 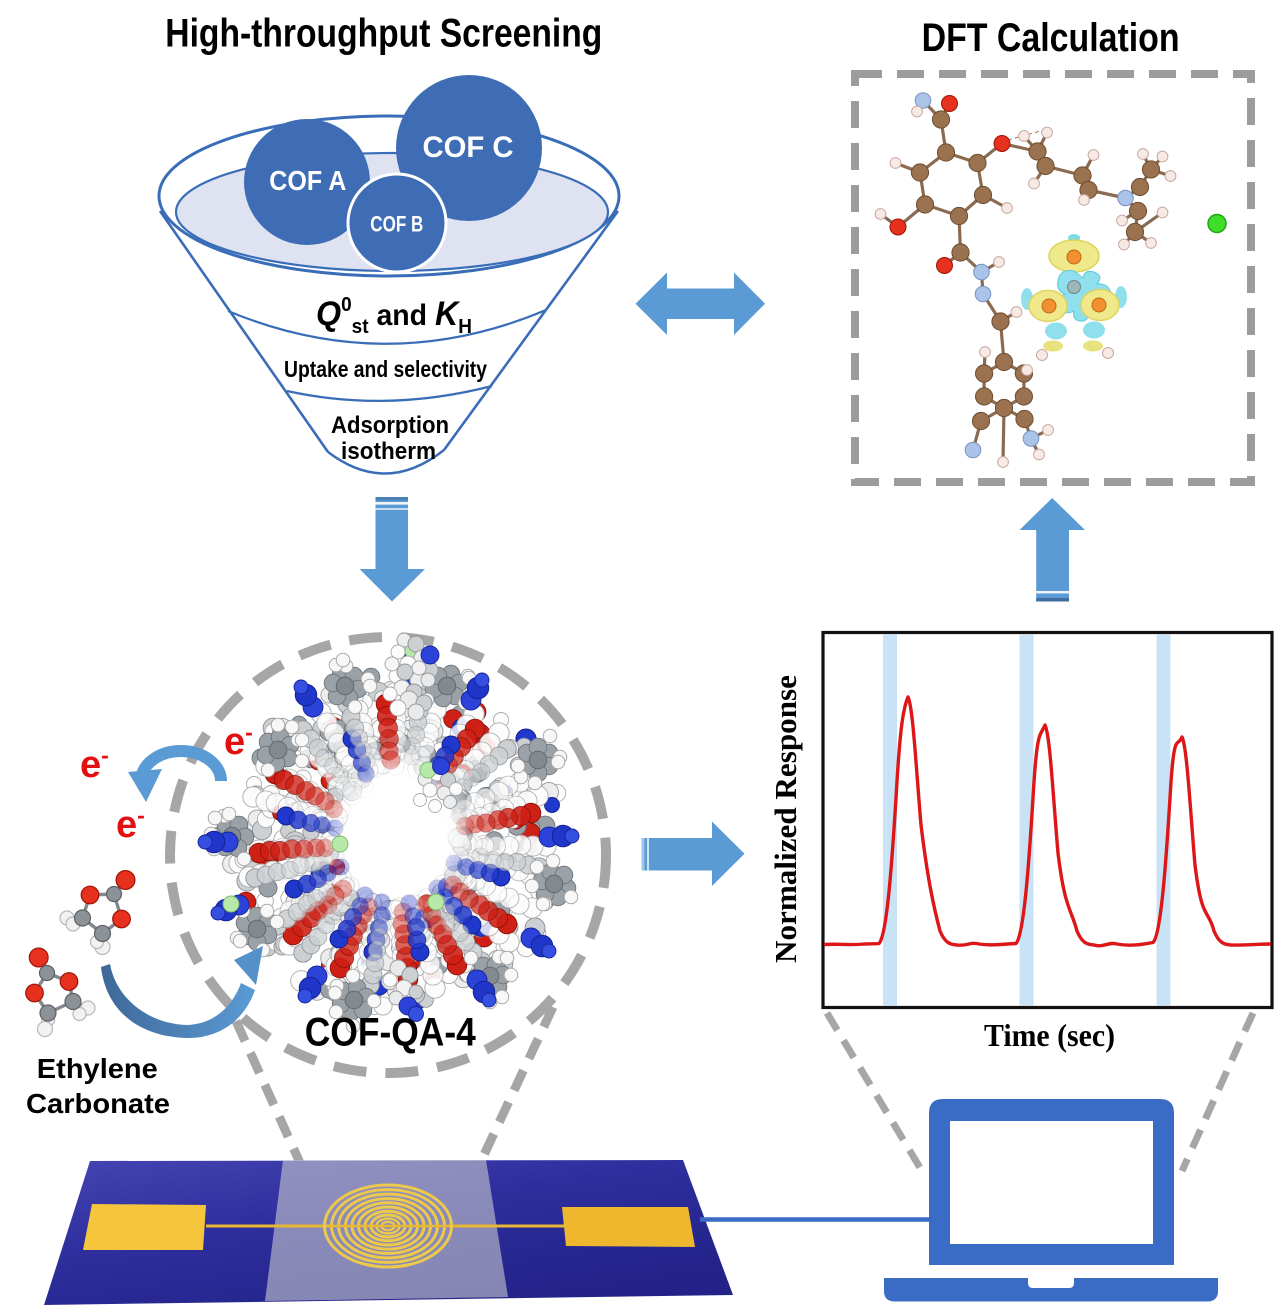 What do you see at coordinates (468, 147) in the screenshot?
I see `svg-text: COF C` at bounding box center [468, 147].